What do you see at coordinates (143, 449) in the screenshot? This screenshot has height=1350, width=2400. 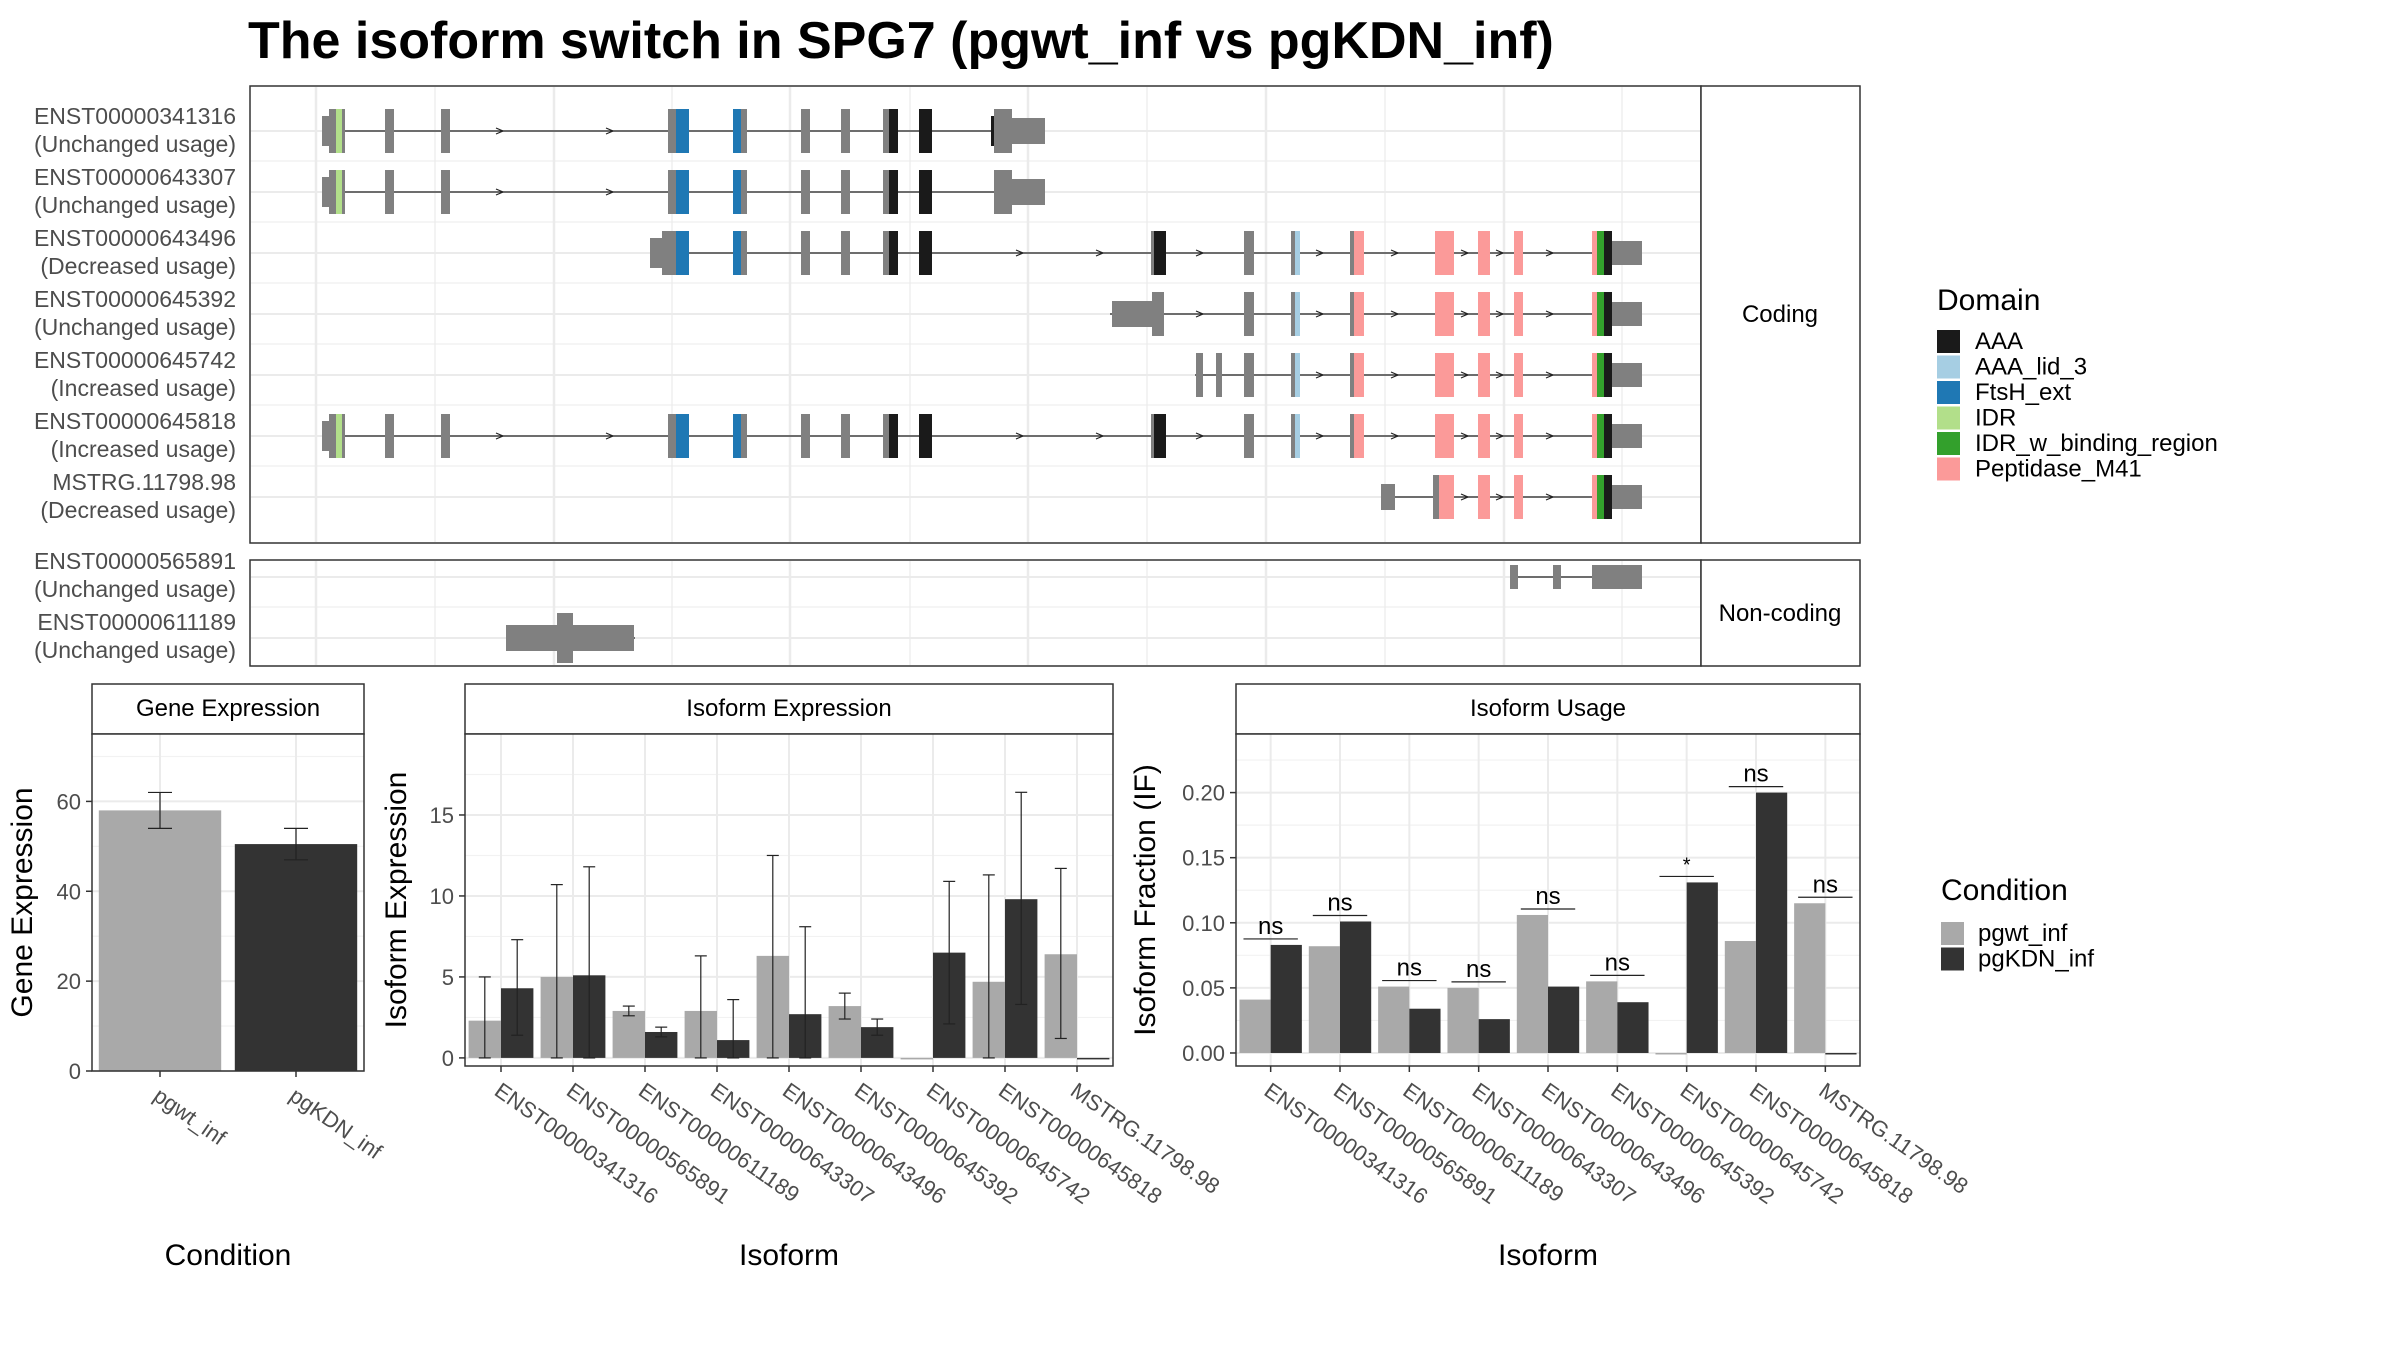 I see `isoform-usage-label: (Increased usage)` at bounding box center [143, 449].